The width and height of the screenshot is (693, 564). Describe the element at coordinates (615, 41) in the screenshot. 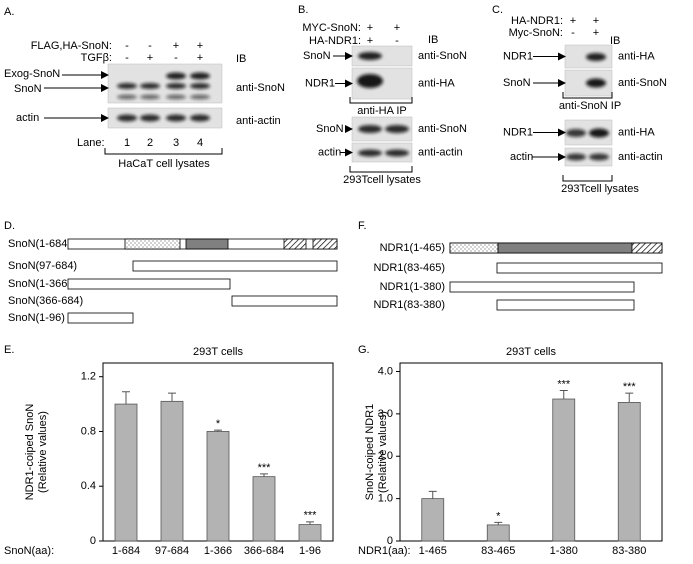

I see `ib-label: IB` at that location.